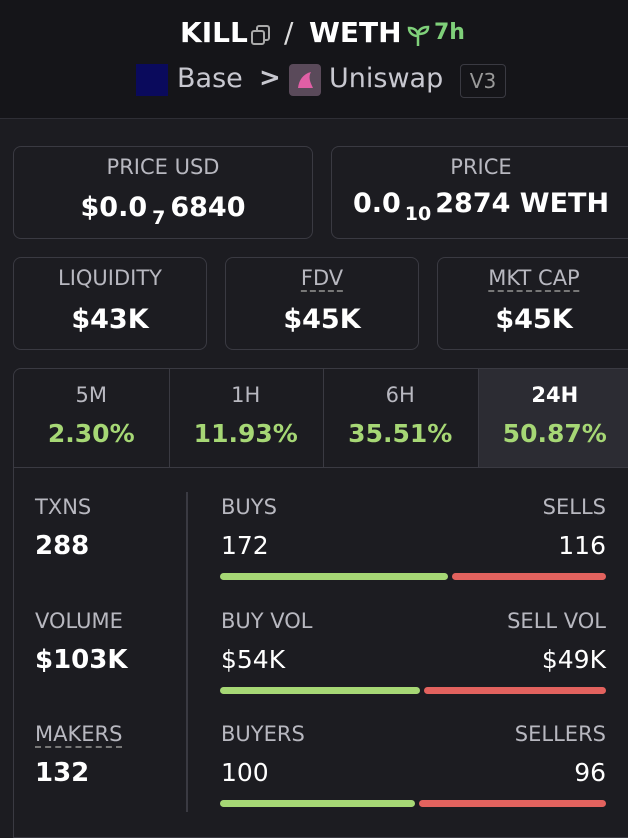 The width and height of the screenshot is (628, 838). I want to click on price-zeros: 10, so click(418, 214).